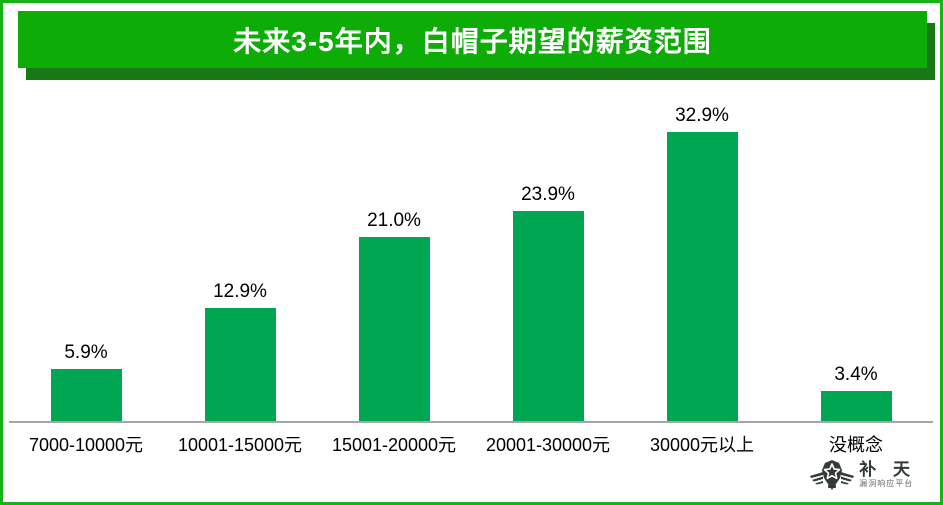 The height and width of the screenshot is (505, 943). What do you see at coordinates (394, 445) in the screenshot?
I see `category-label: 15001-20000元` at bounding box center [394, 445].